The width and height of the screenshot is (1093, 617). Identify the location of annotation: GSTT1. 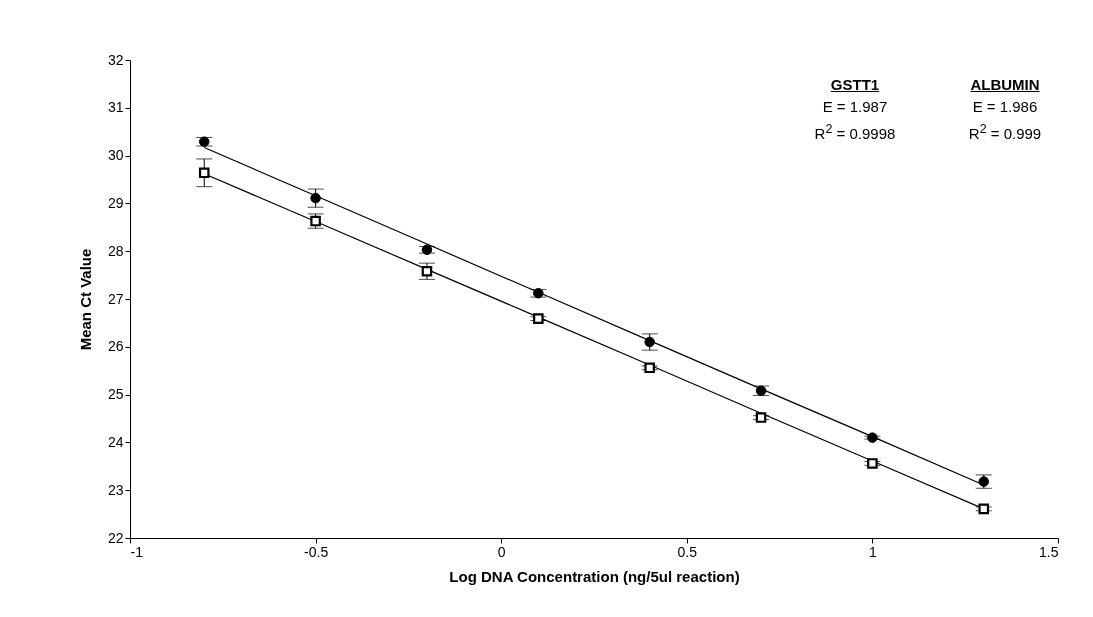
(855, 85).